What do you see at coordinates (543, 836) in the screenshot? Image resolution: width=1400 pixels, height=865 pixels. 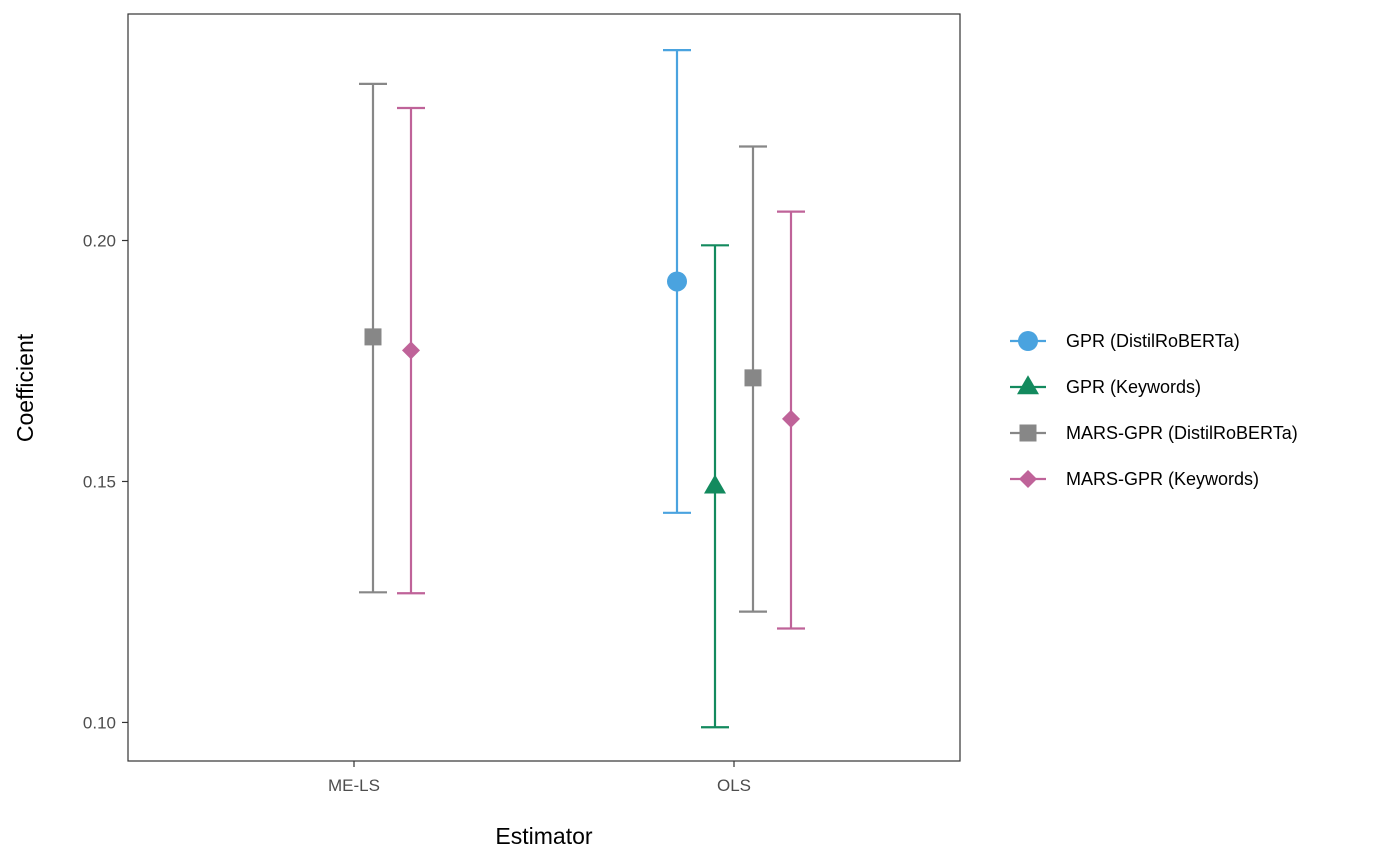 I see `x-axis-title: Estimator` at bounding box center [543, 836].